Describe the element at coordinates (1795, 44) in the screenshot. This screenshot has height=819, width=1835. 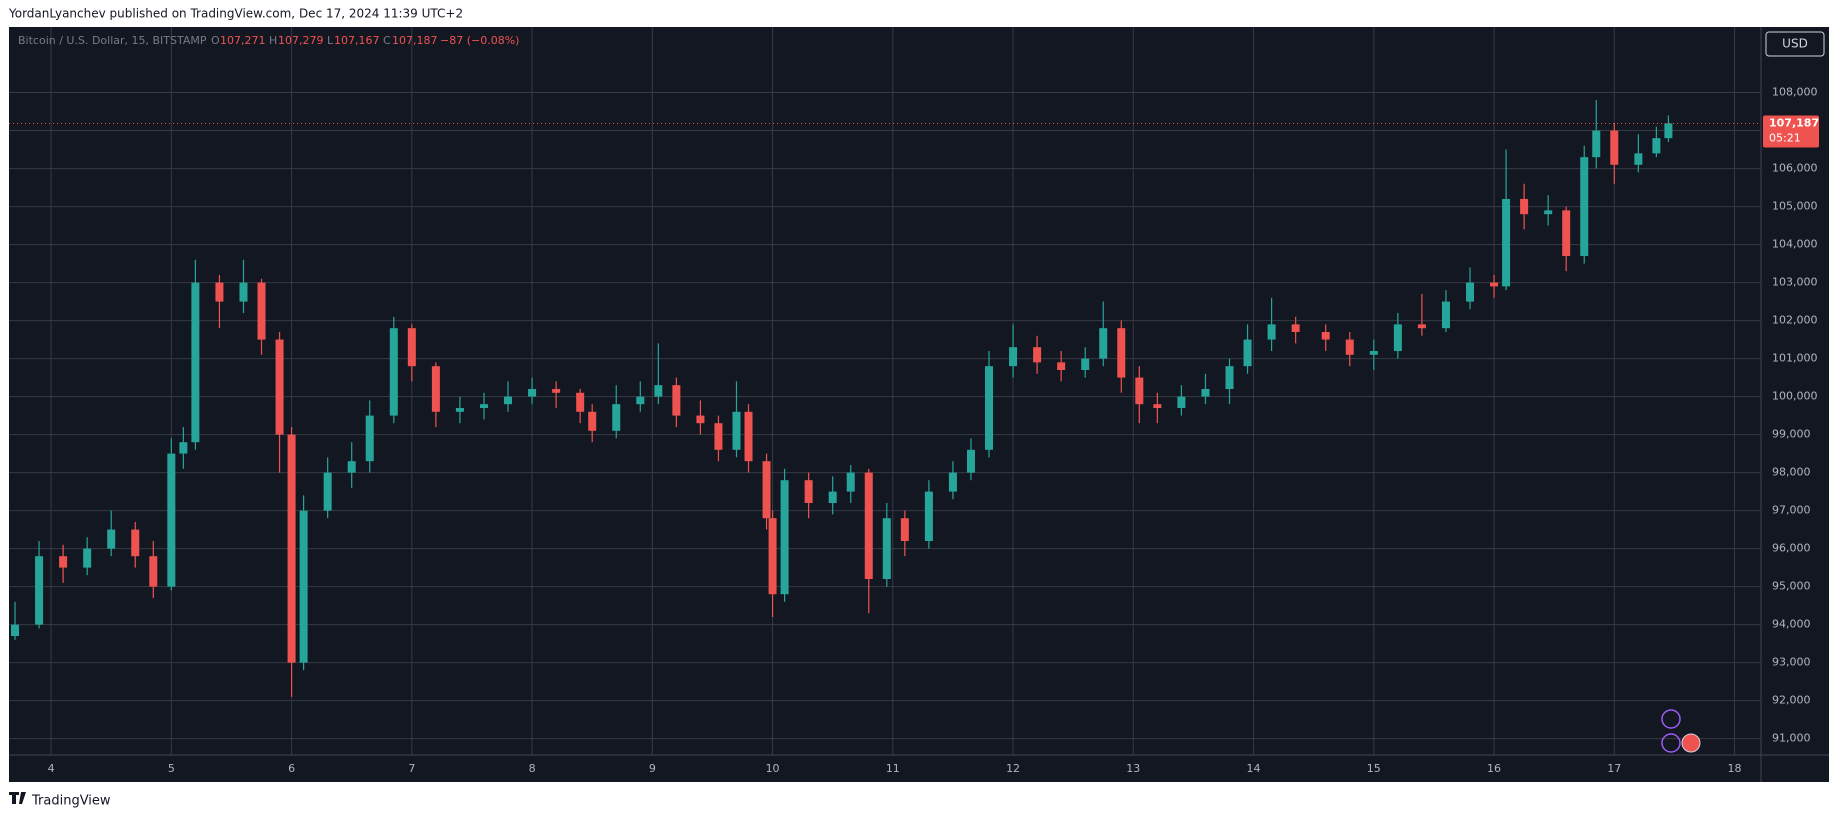
I see `currency-button` at that location.